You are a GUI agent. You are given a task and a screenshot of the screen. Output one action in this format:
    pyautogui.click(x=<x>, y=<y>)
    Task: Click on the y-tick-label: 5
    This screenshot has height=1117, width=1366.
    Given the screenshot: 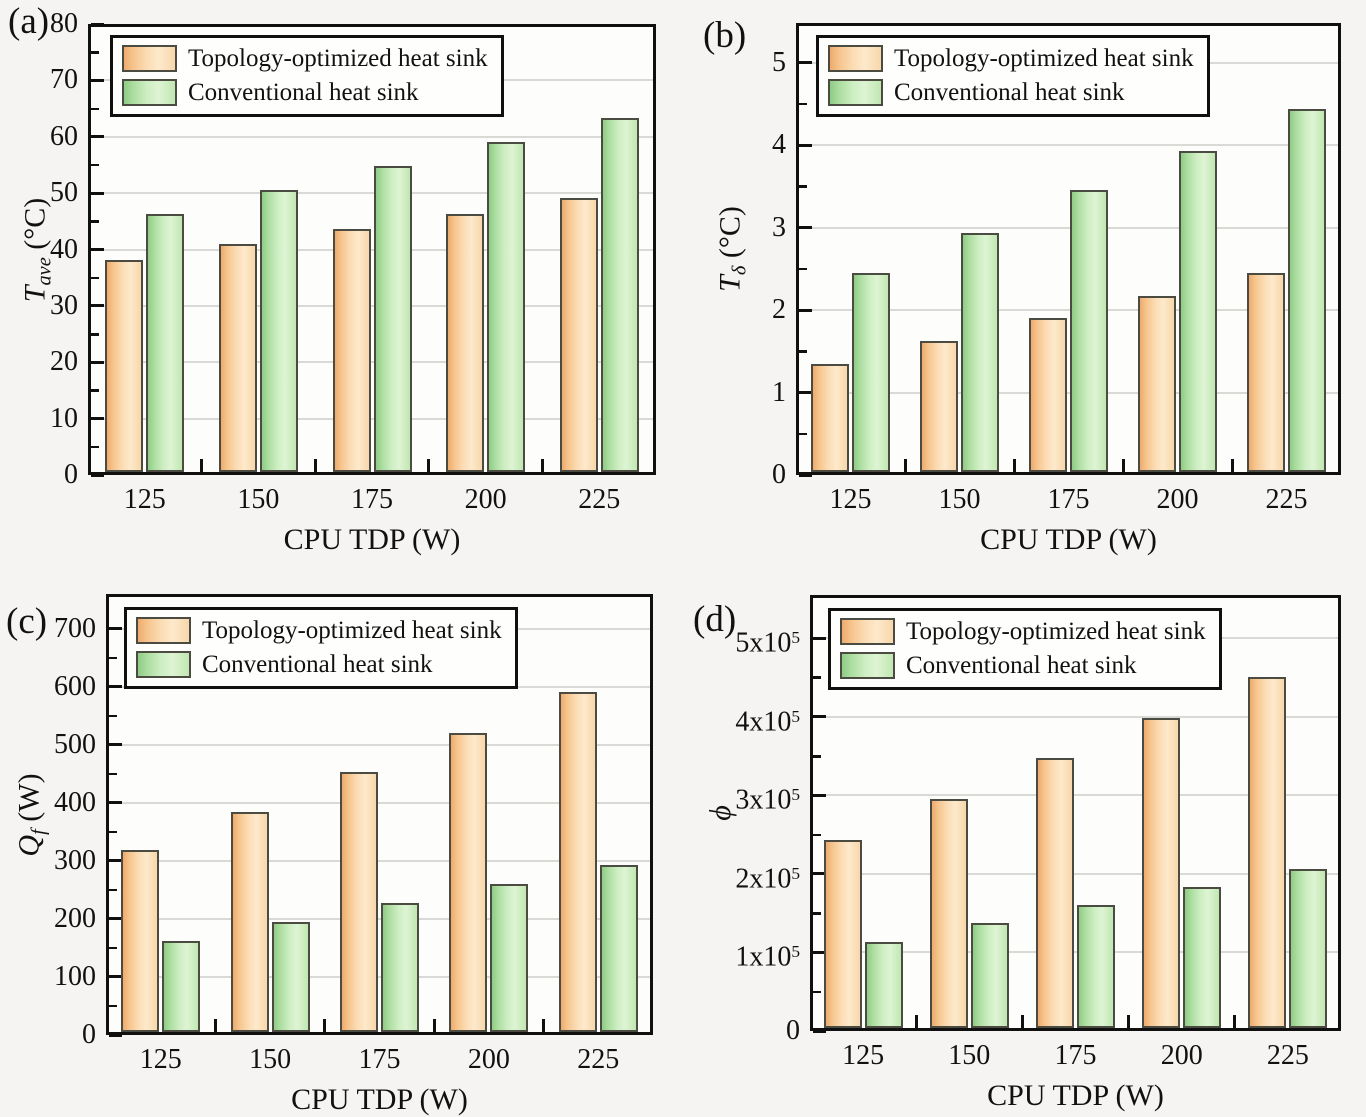 What is the action you would take?
    pyautogui.click(x=779, y=62)
    